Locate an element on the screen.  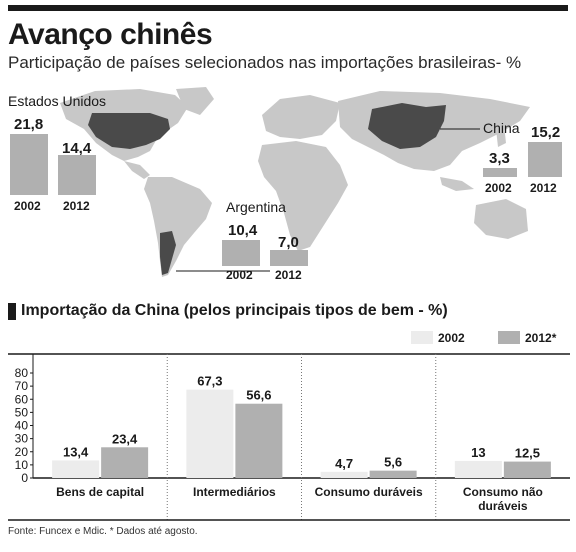
argentina-highlight is located at coordinates (168, 253).